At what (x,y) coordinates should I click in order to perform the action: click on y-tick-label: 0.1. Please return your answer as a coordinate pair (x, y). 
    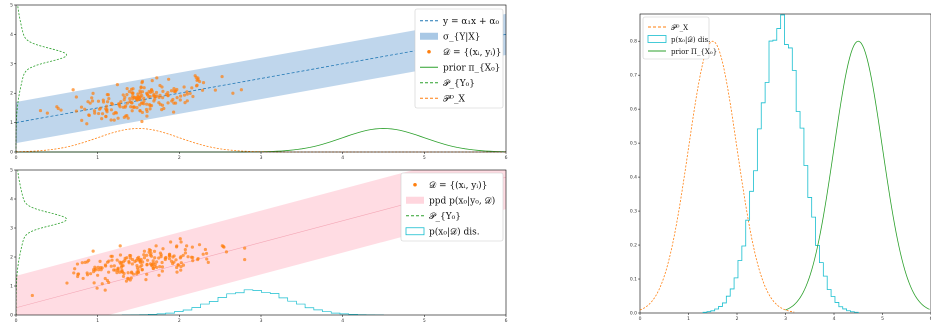
    Looking at the image, I should click on (633, 280).